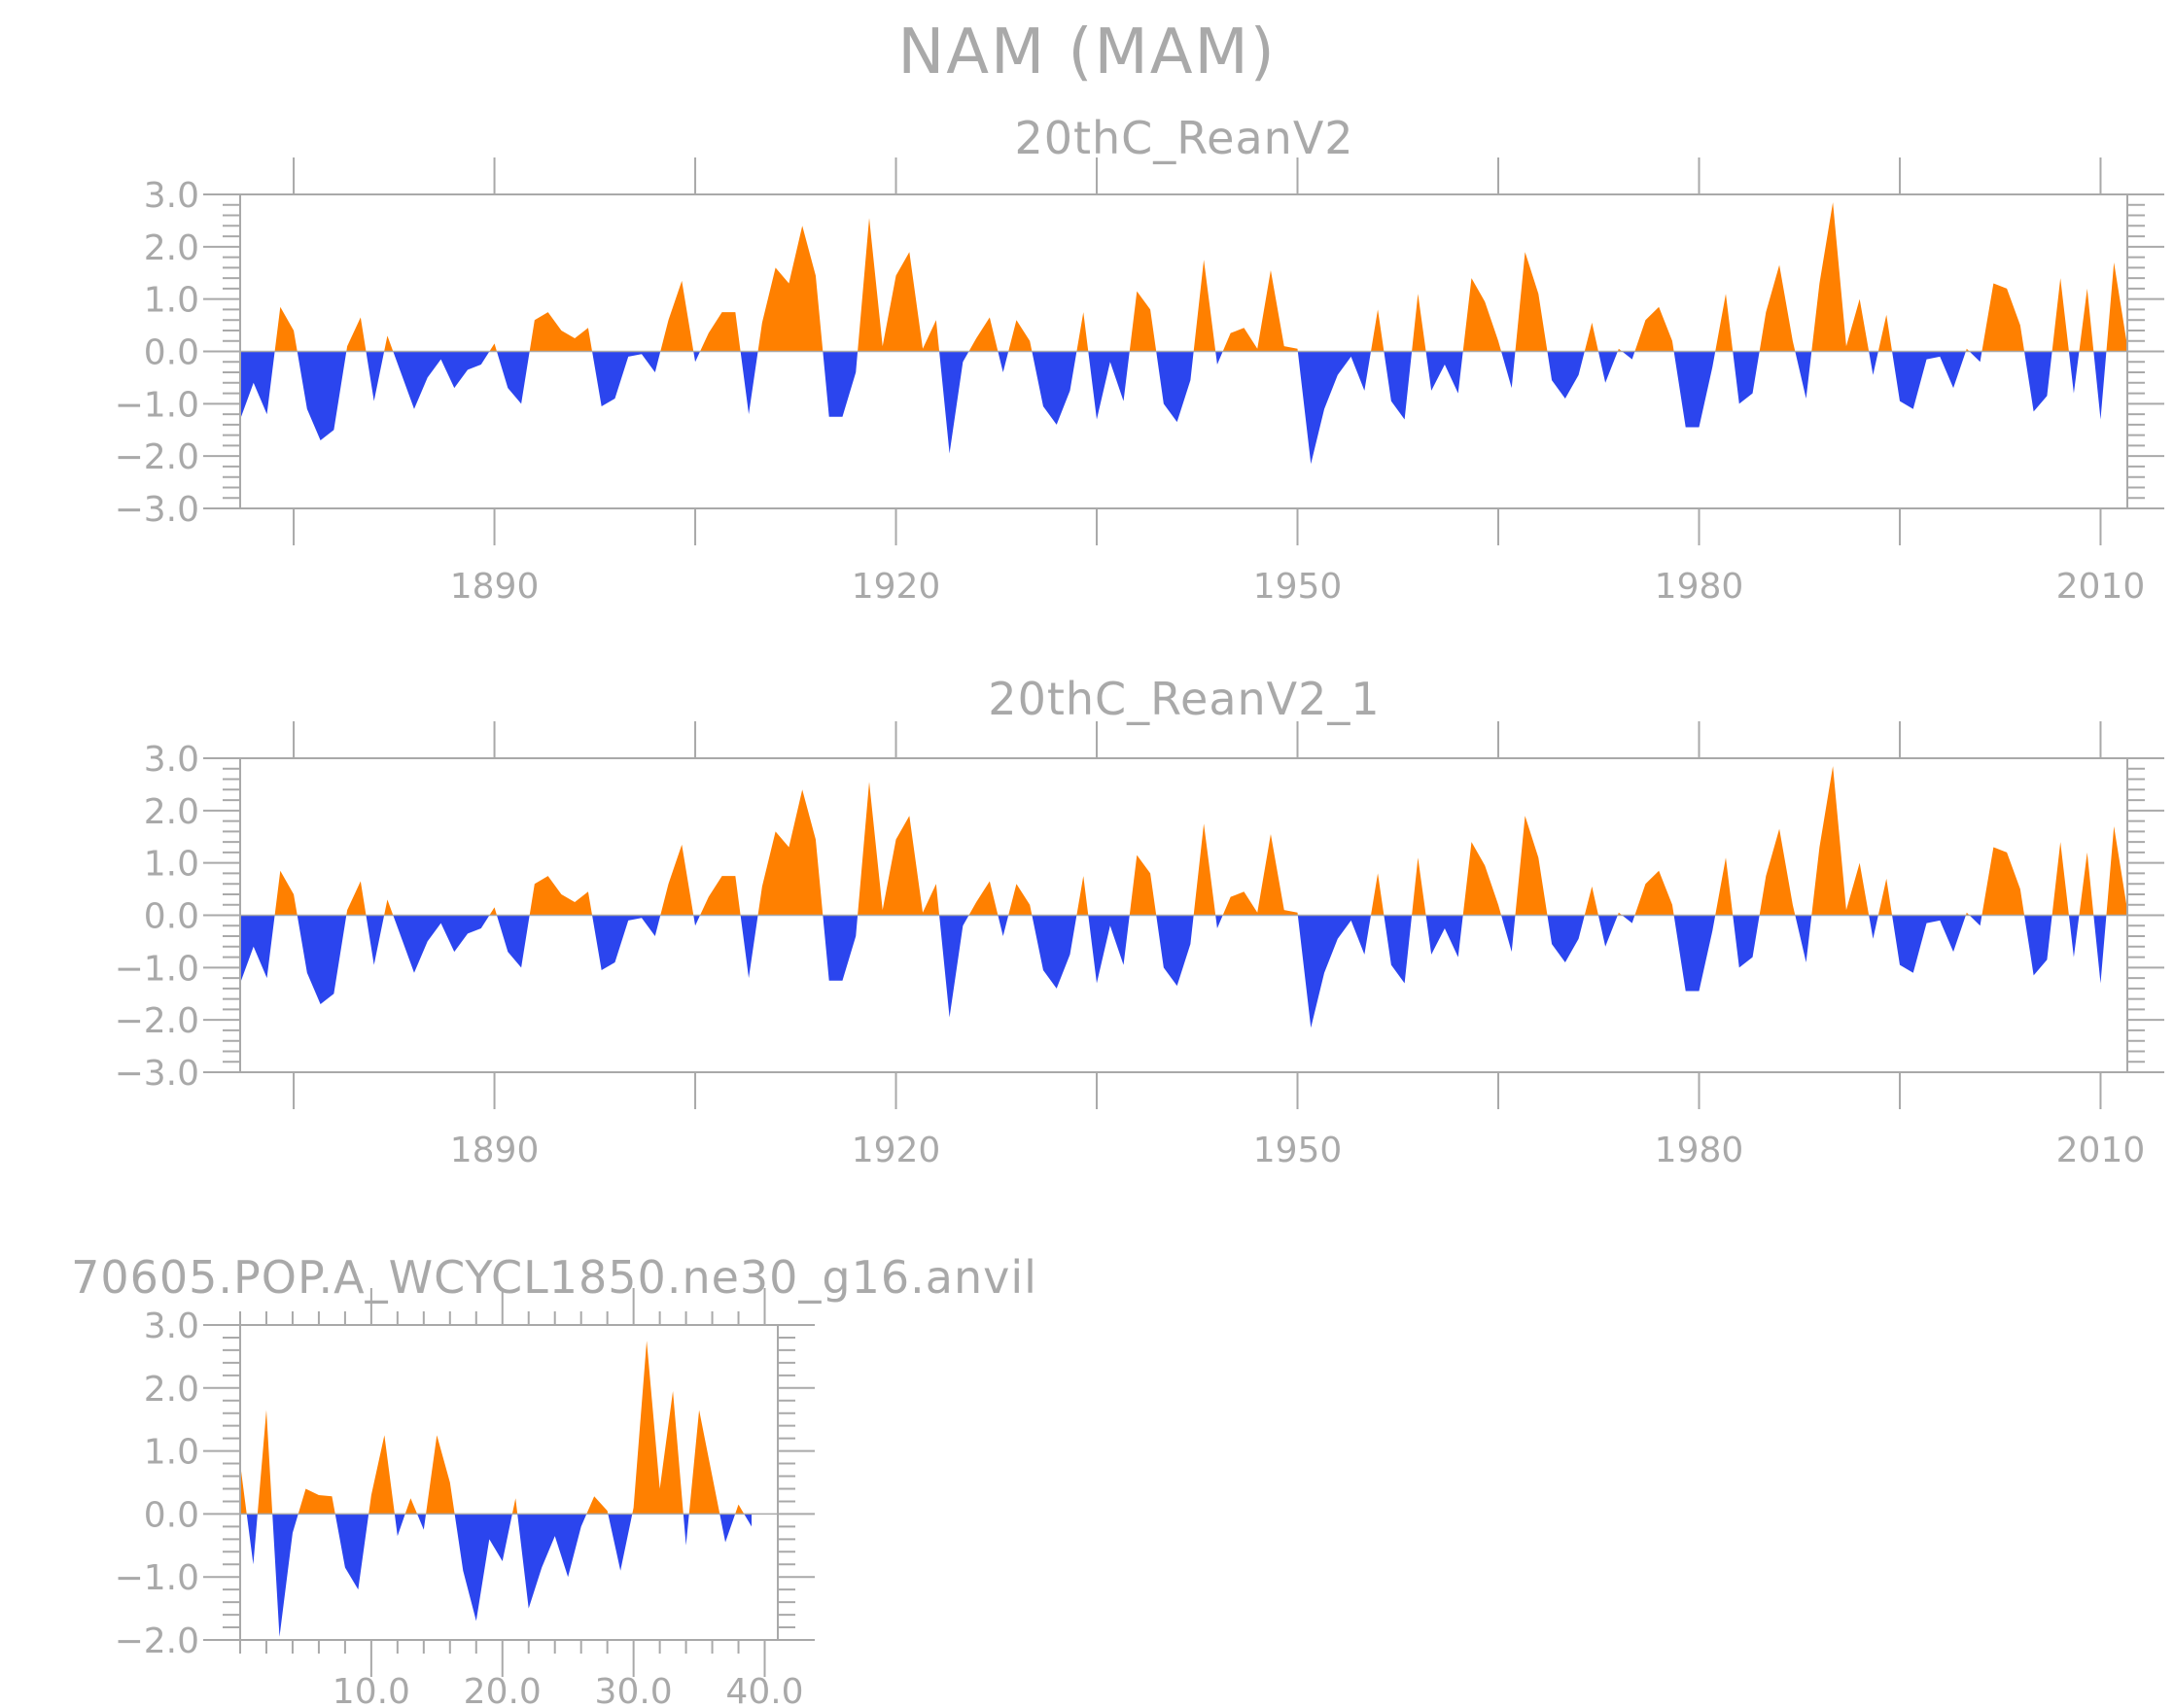 The width and height of the screenshot is (2174, 1708). I want to click on x-tick-label: 10.0, so click(371, 1690).